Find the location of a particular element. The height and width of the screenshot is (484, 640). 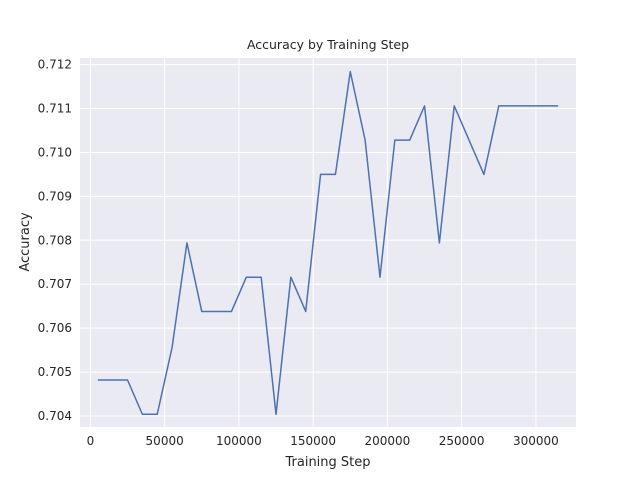

x-axis-label: Training Step is located at coordinates (327, 462).